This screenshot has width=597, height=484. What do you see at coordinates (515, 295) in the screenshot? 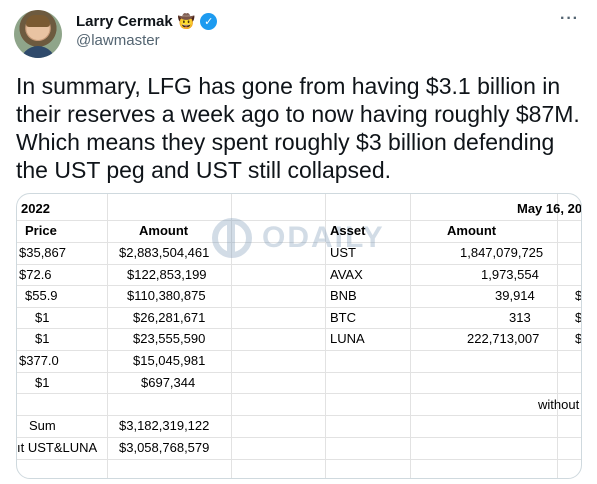
I see `table-row-asset-amount: 39,914` at bounding box center [515, 295].